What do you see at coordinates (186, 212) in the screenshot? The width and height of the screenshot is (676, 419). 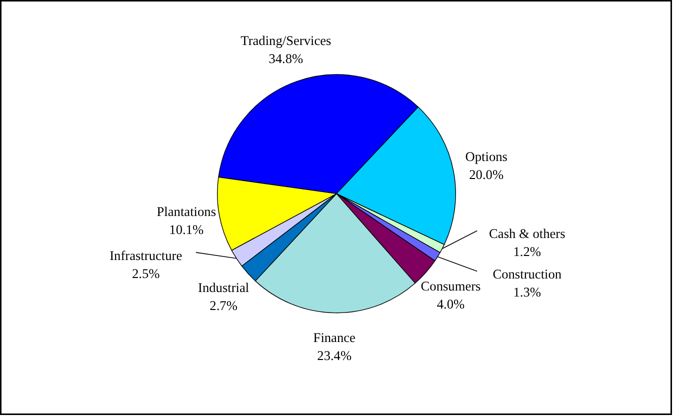 I see `slice-label: Plantations` at bounding box center [186, 212].